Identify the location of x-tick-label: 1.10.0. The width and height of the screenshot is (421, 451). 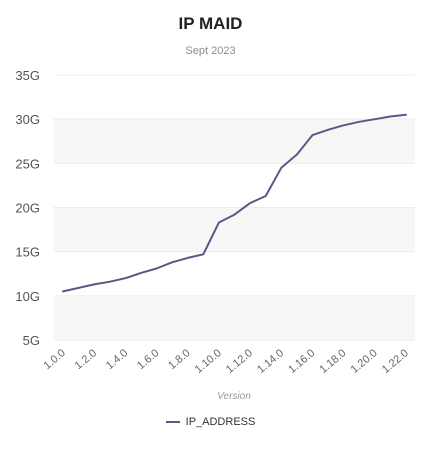
(208, 361).